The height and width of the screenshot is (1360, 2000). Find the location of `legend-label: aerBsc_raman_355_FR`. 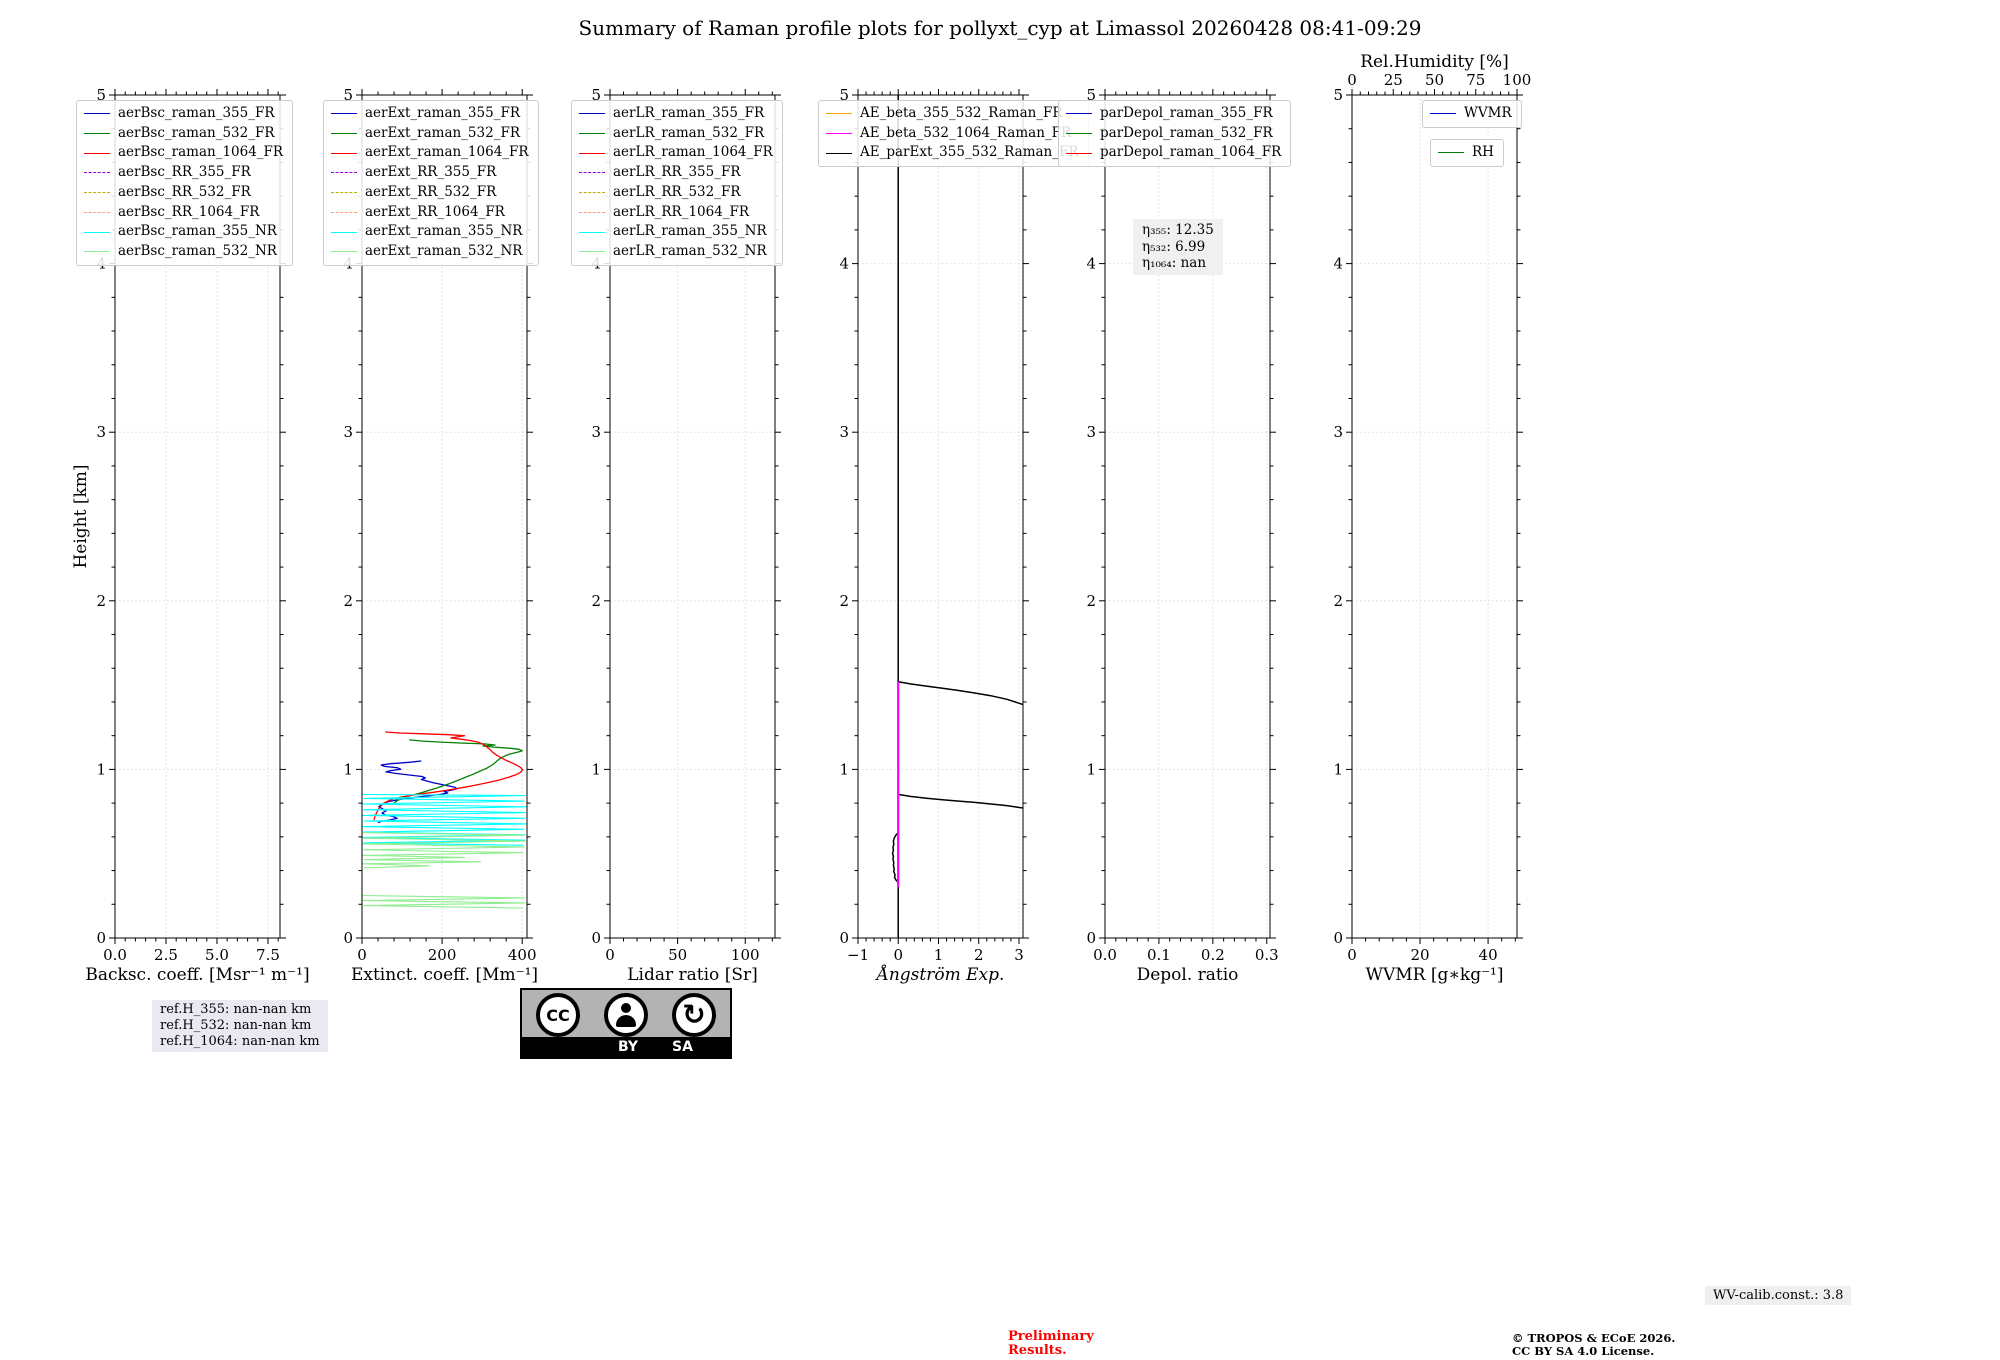

legend-label: aerBsc_raman_355_FR is located at coordinates (196, 113).